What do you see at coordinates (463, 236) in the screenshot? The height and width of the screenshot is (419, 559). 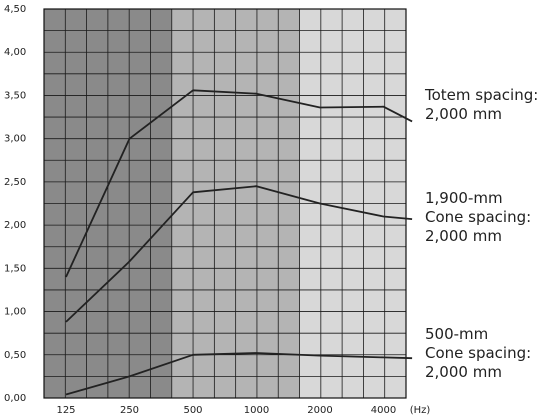 I see `annotation-middle-line-3: 2,000 mm` at bounding box center [463, 236].